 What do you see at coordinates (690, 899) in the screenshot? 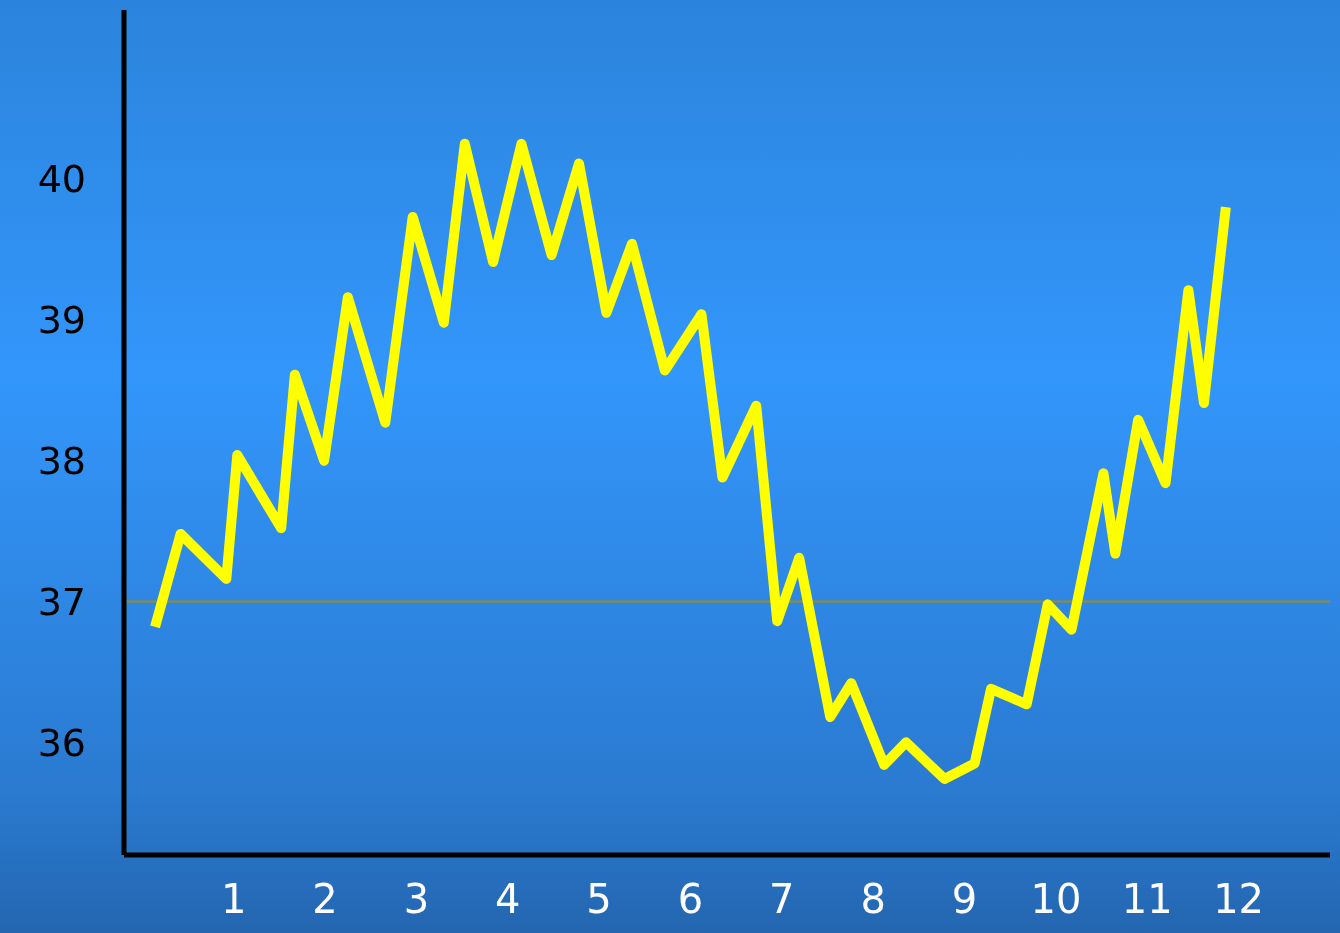
I see `x-tick-label: 6` at bounding box center [690, 899].